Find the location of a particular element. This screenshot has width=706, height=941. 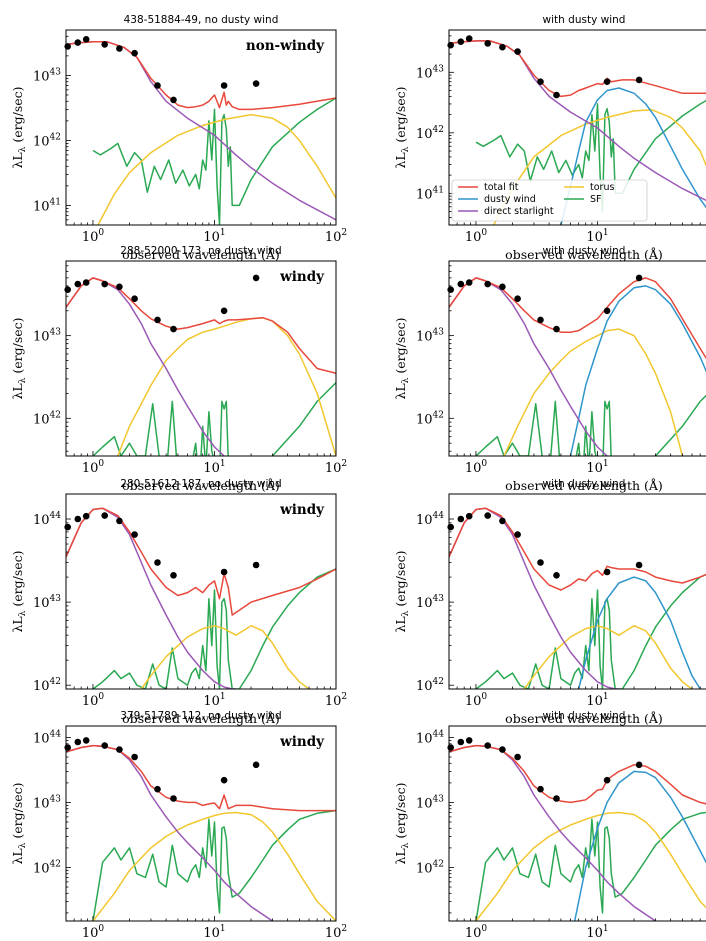

y-tick-label: 1044 is located at coordinates (47, 737).